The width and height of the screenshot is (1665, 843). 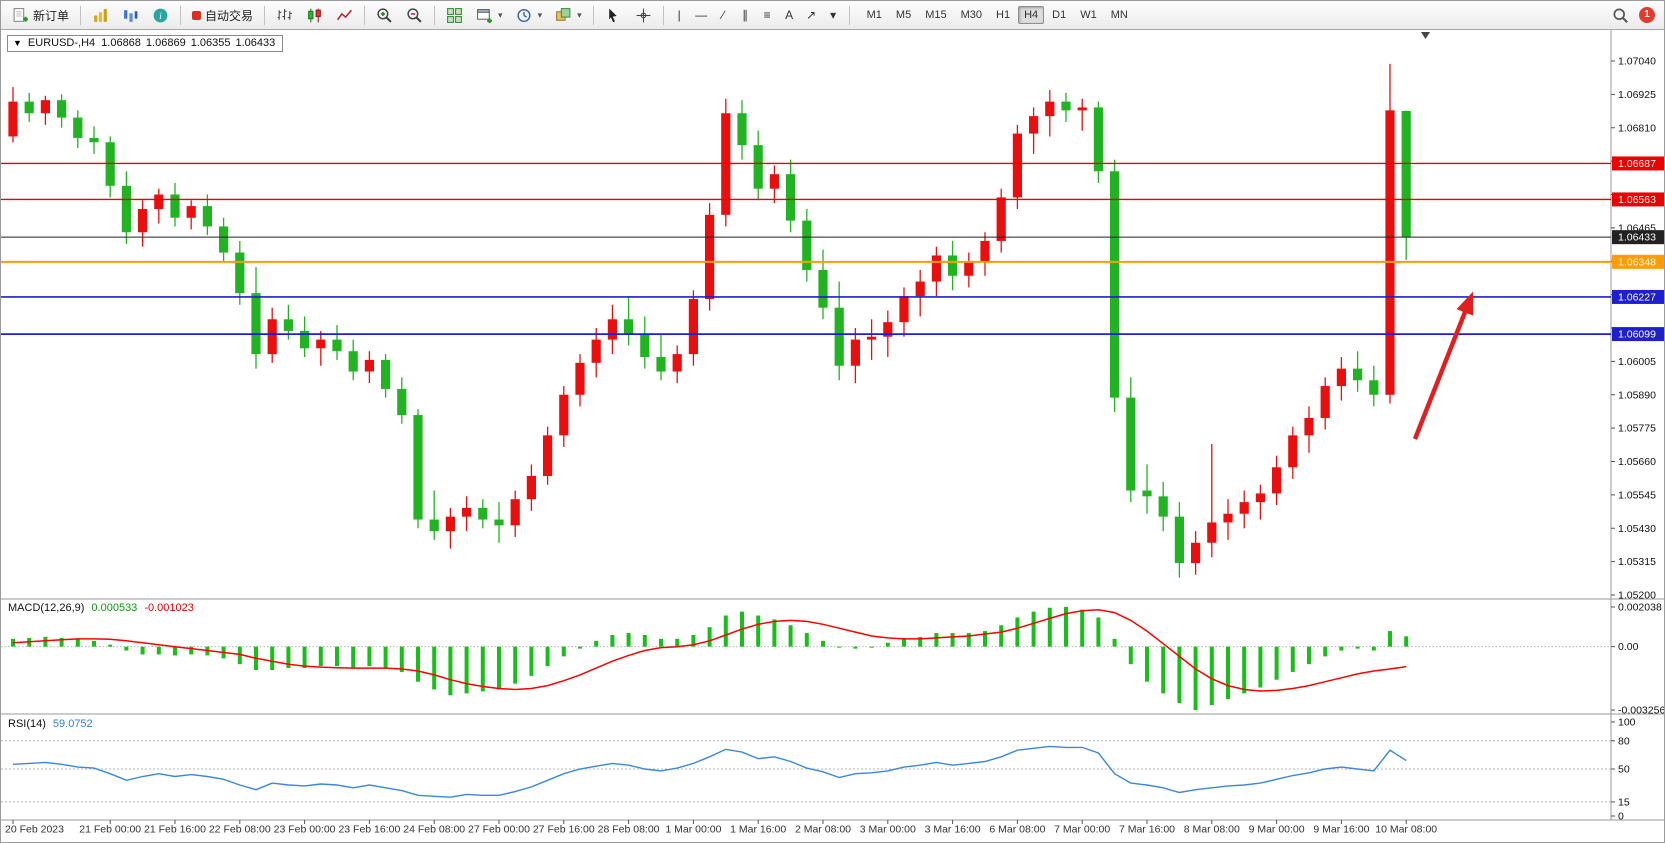 I want to click on templates-button: ▾, so click(x=568, y=15).